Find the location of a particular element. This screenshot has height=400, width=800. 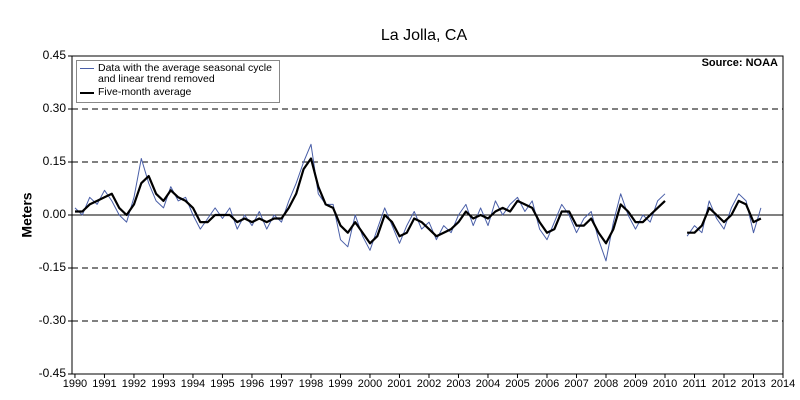

x-tick-label: 2005 is located at coordinates (517, 384).